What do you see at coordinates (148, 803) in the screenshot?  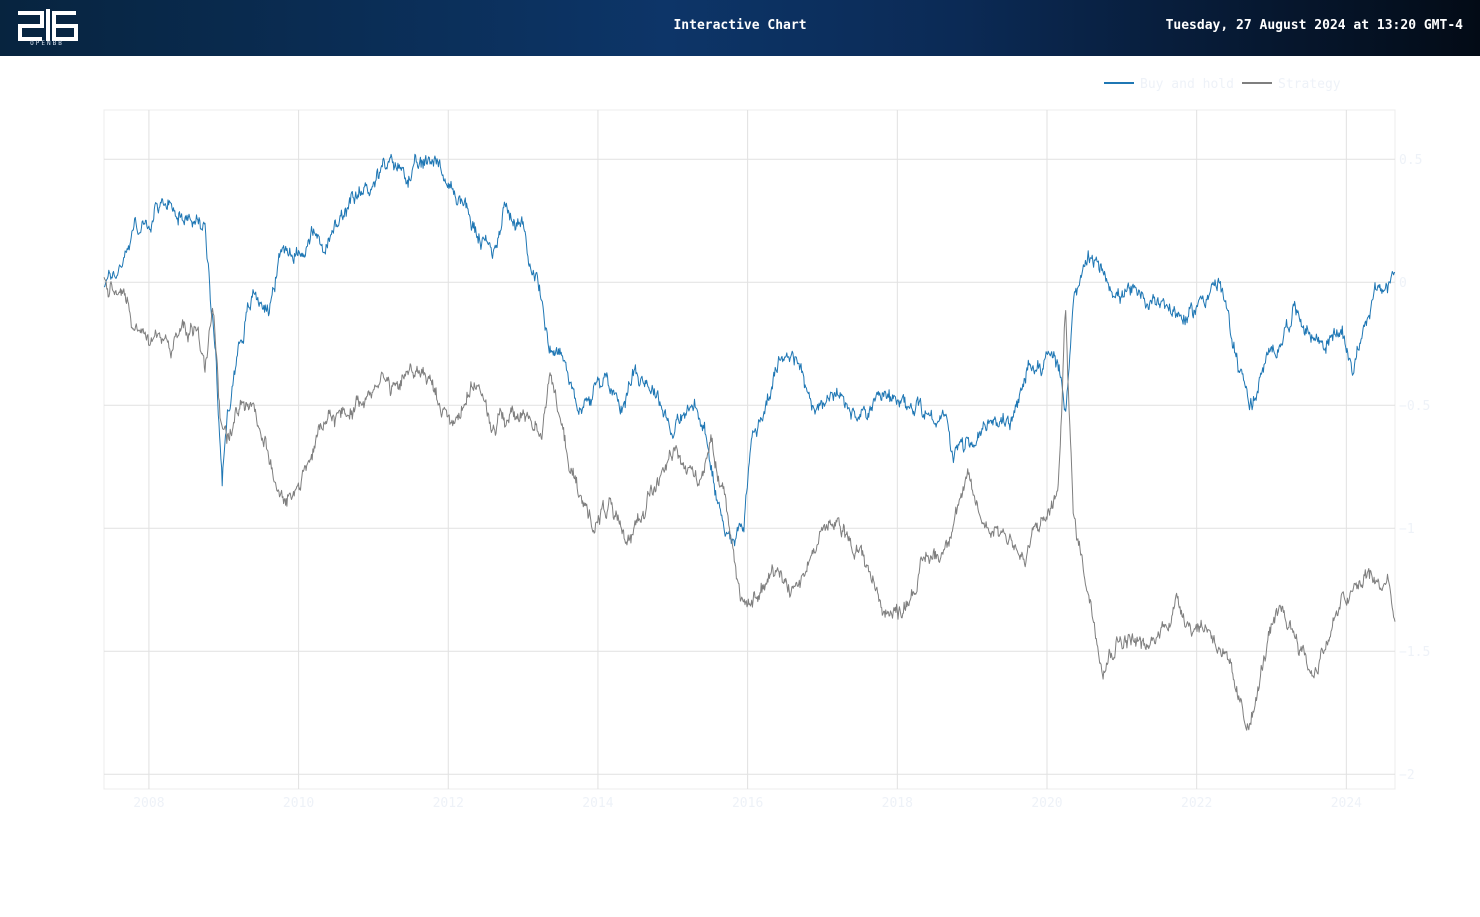 I see `x-tick-label: 2008` at bounding box center [148, 803].